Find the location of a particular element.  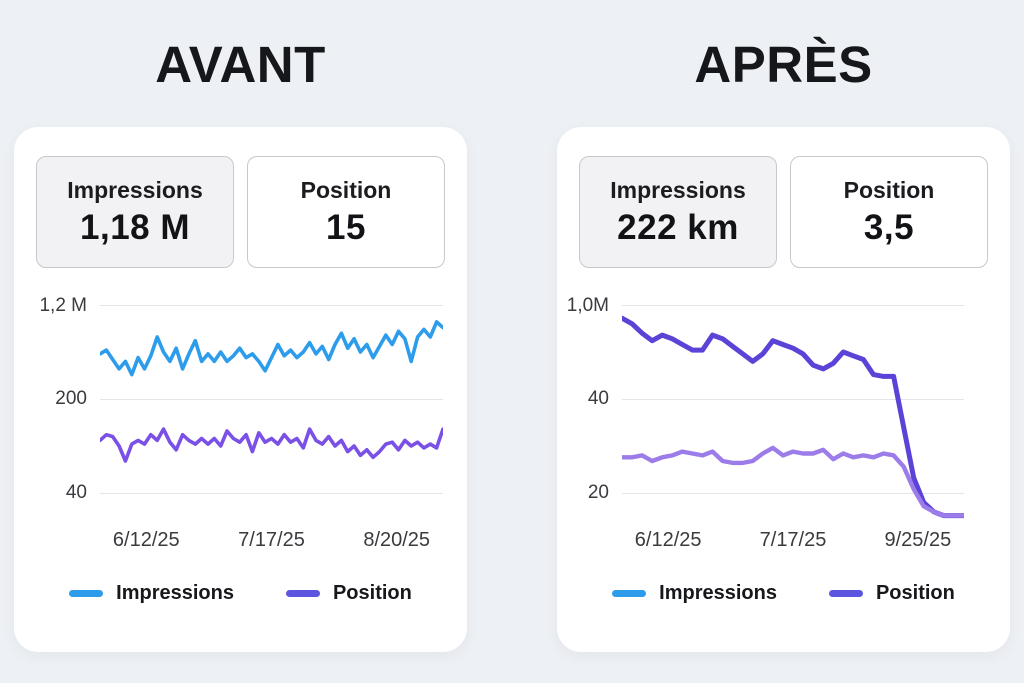

x-axis-tick: 8/20/25 is located at coordinates (397, 540).